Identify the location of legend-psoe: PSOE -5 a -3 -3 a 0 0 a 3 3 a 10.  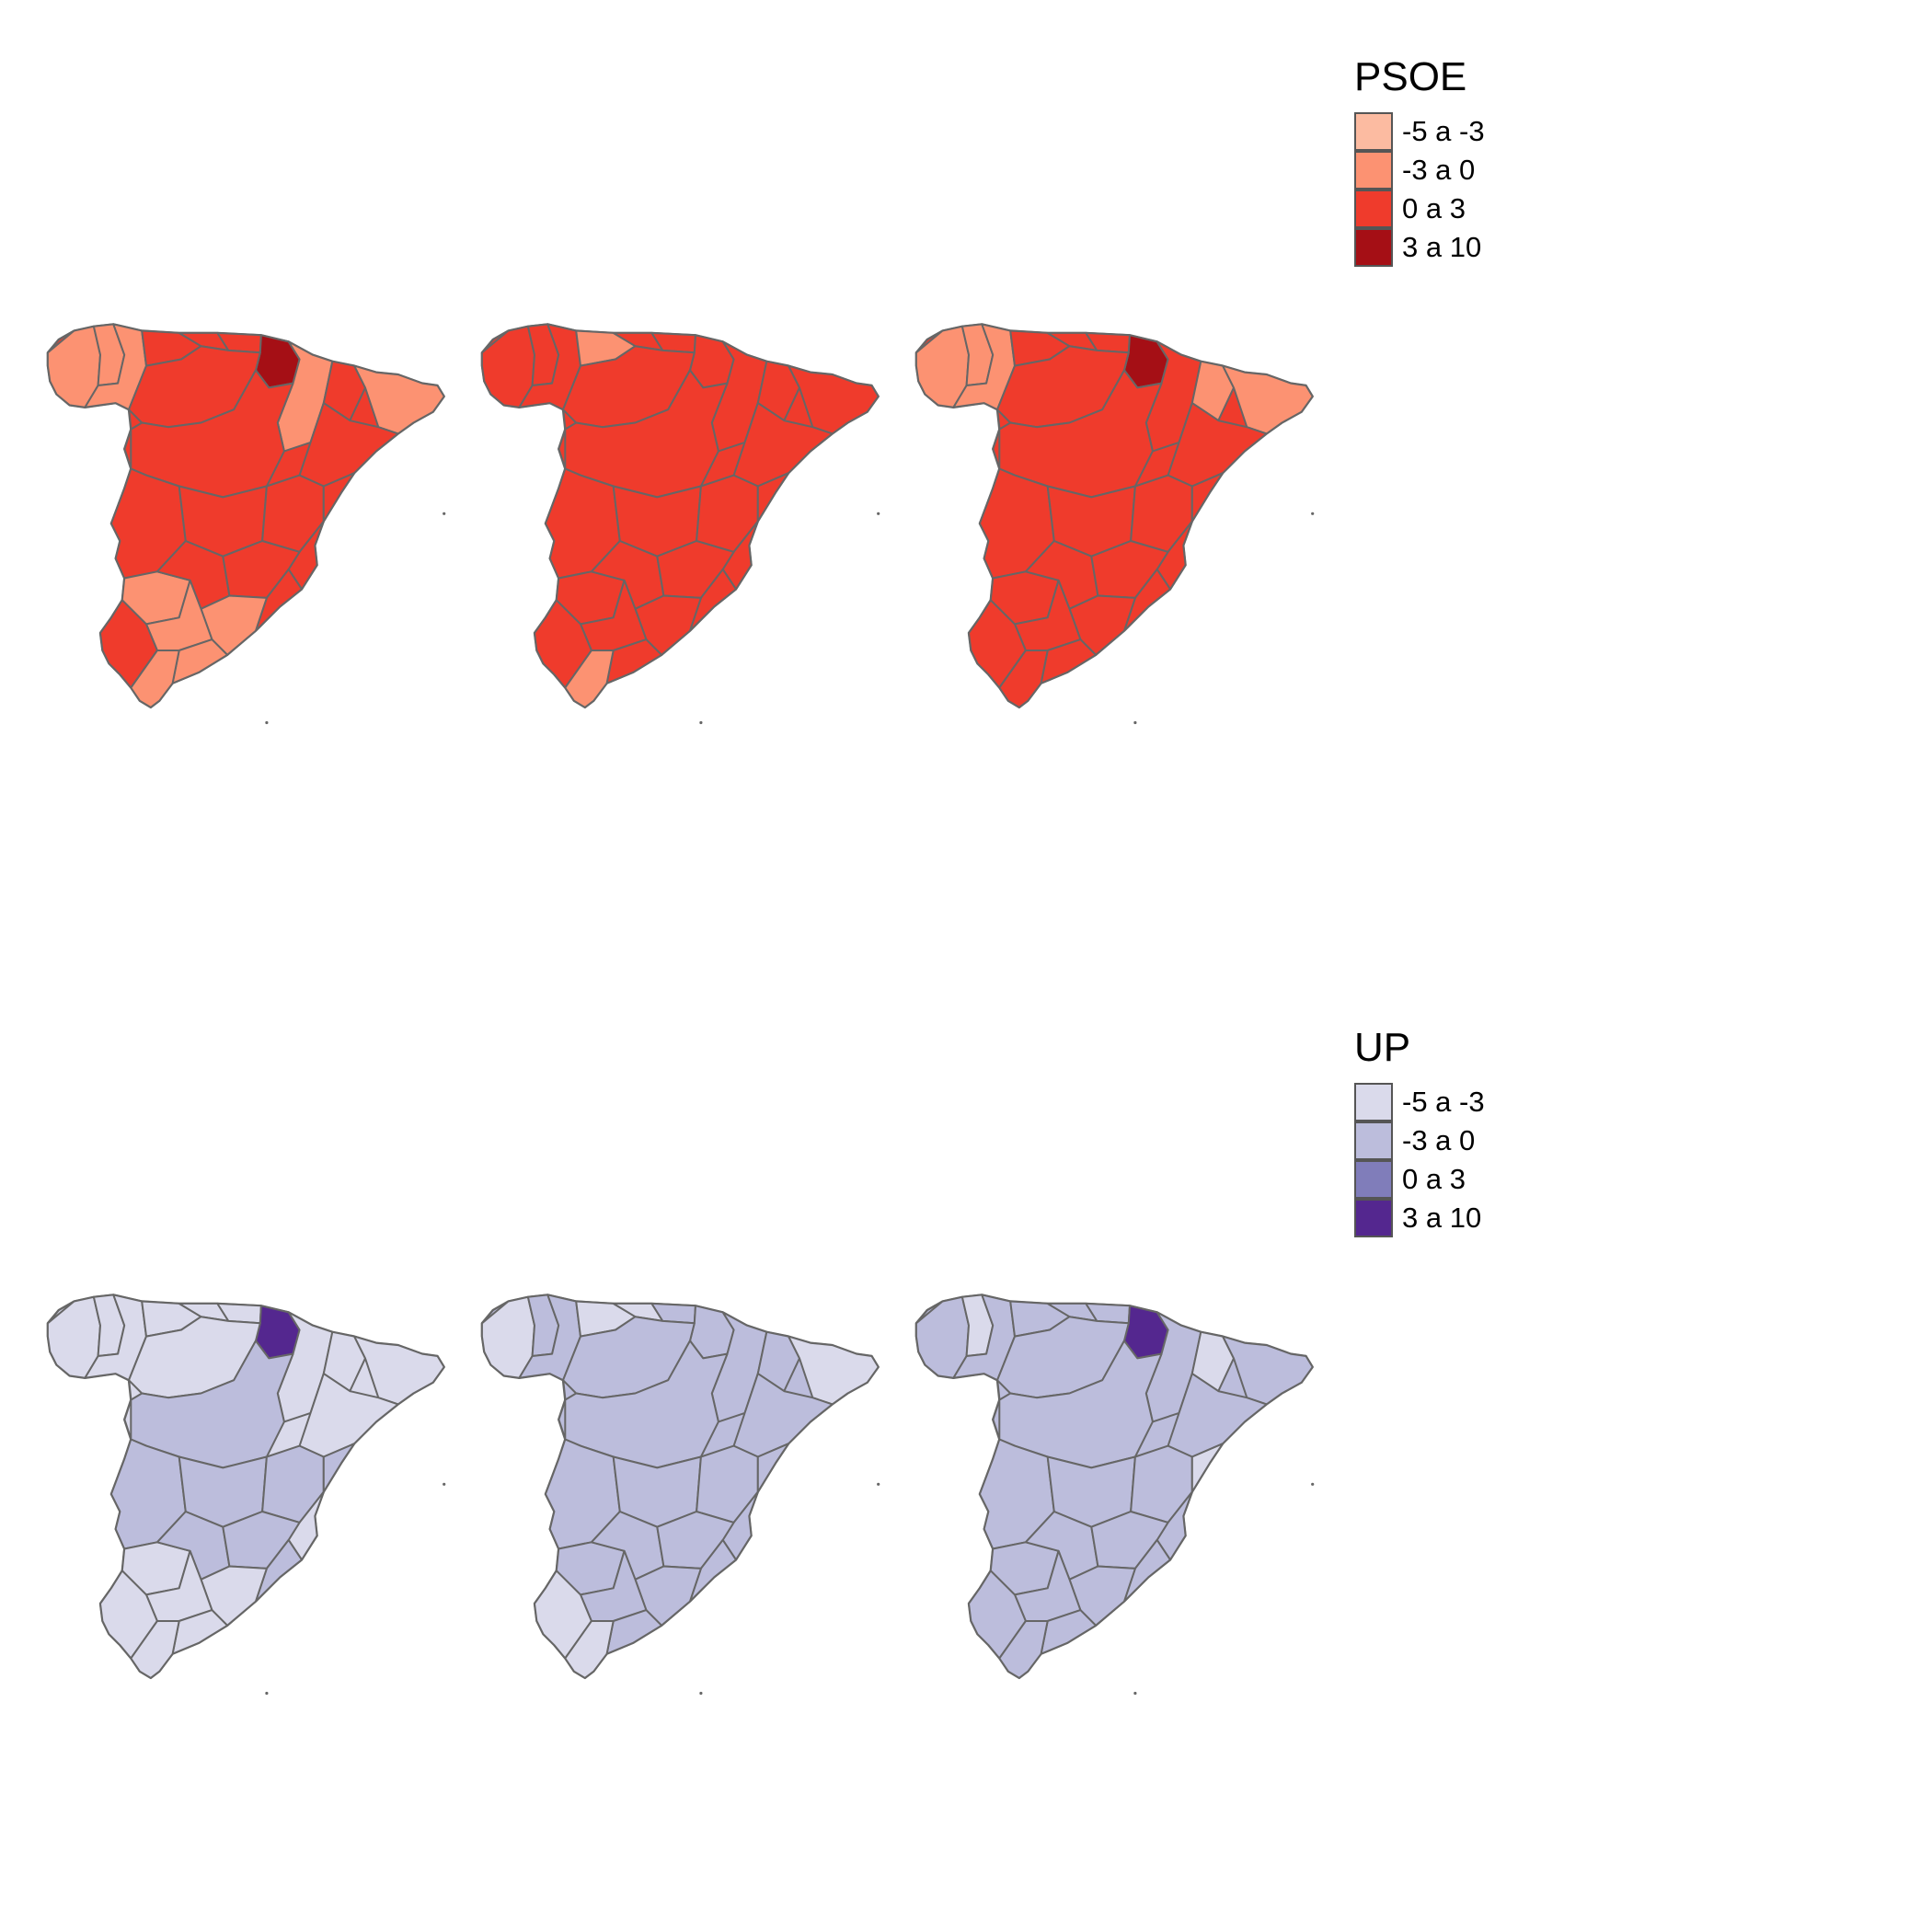
(1419, 161).